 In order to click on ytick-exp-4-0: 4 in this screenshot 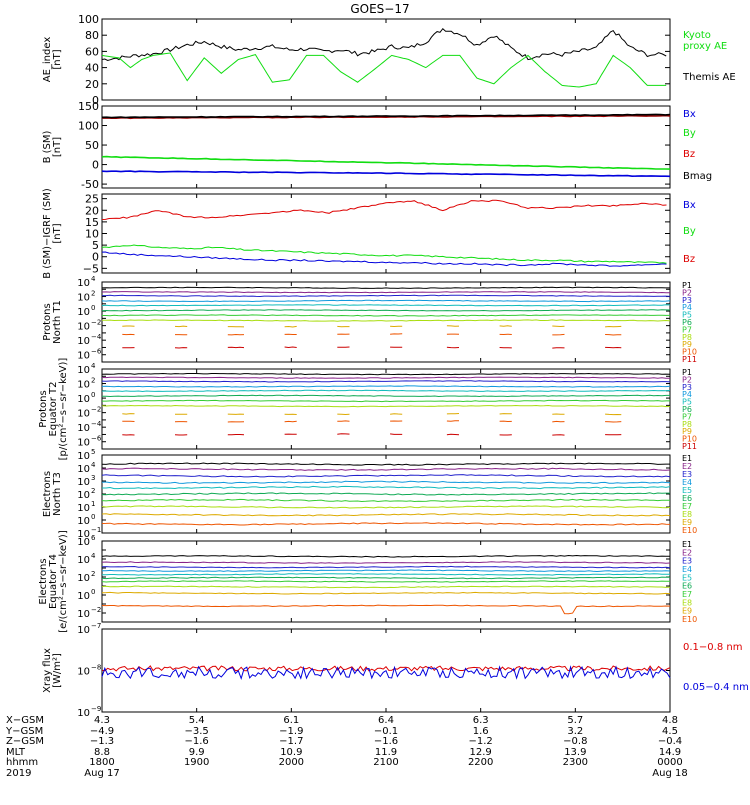, I will do `click(93, 279)`.